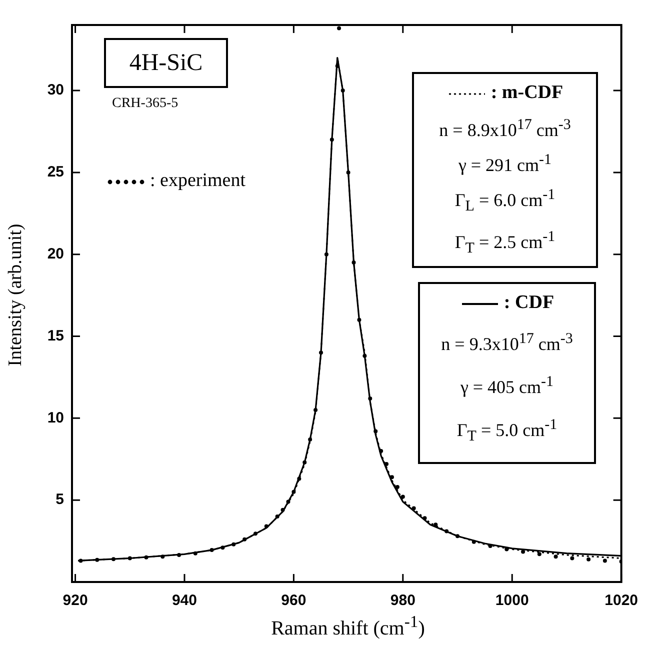  Describe the element at coordinates (55, 172) in the screenshot. I see `y-tick-label: 25` at that location.